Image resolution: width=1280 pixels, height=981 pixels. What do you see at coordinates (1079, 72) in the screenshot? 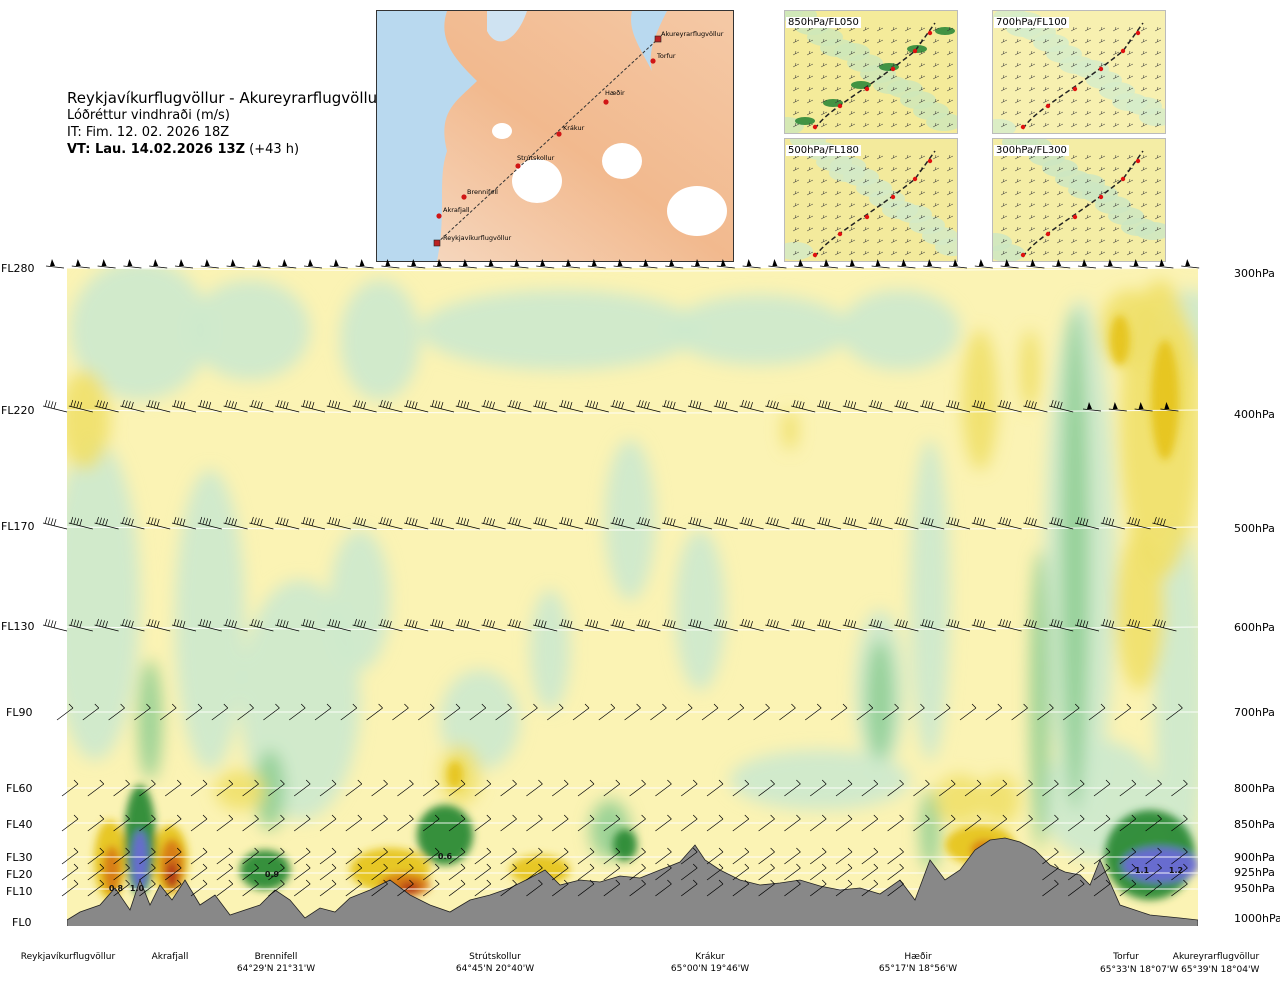
I see `mini-map-700: 700hPa/FL100` at bounding box center [1079, 72].